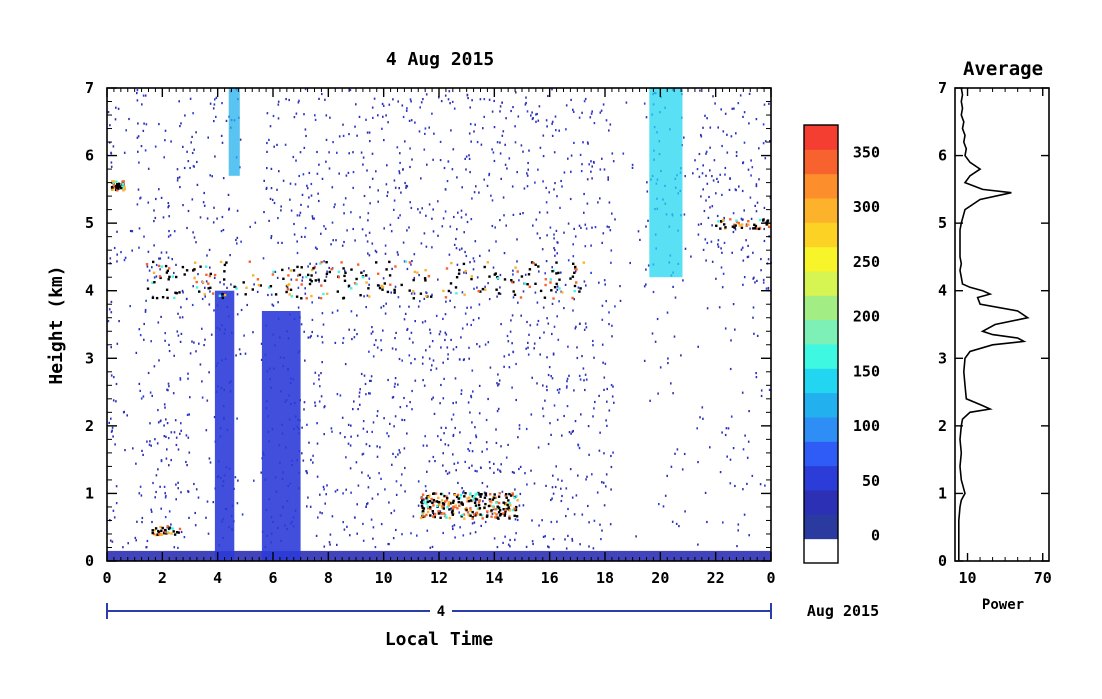  I want to click on colorbar-tick-label: 350, so click(866, 152).